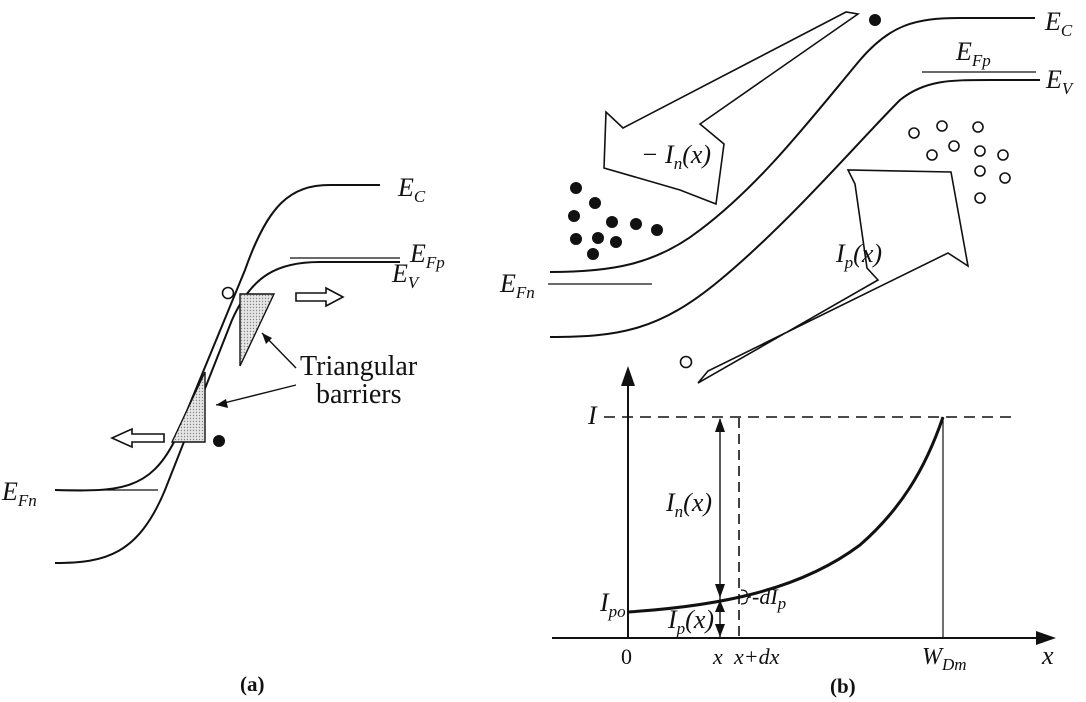 The width and height of the screenshot is (1086, 702). Describe the element at coordinates (267, 338) in the screenshot. I see `a-pointer-head-right` at that location.